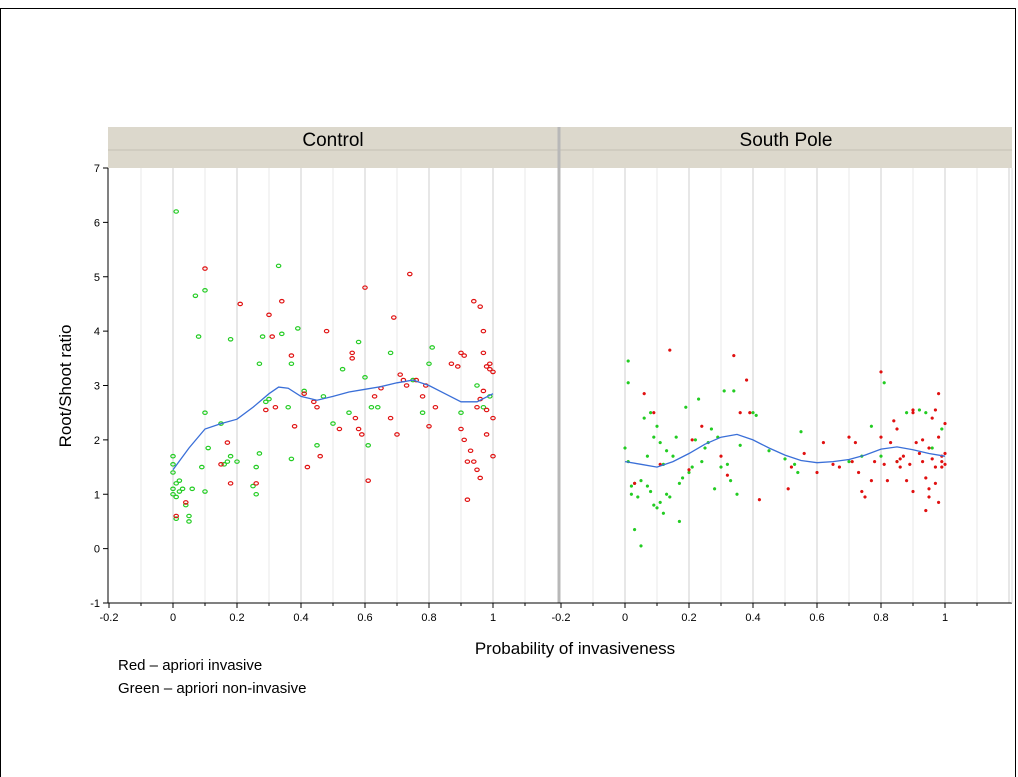  I want to click on y-tick-label: 5, so click(97, 278).